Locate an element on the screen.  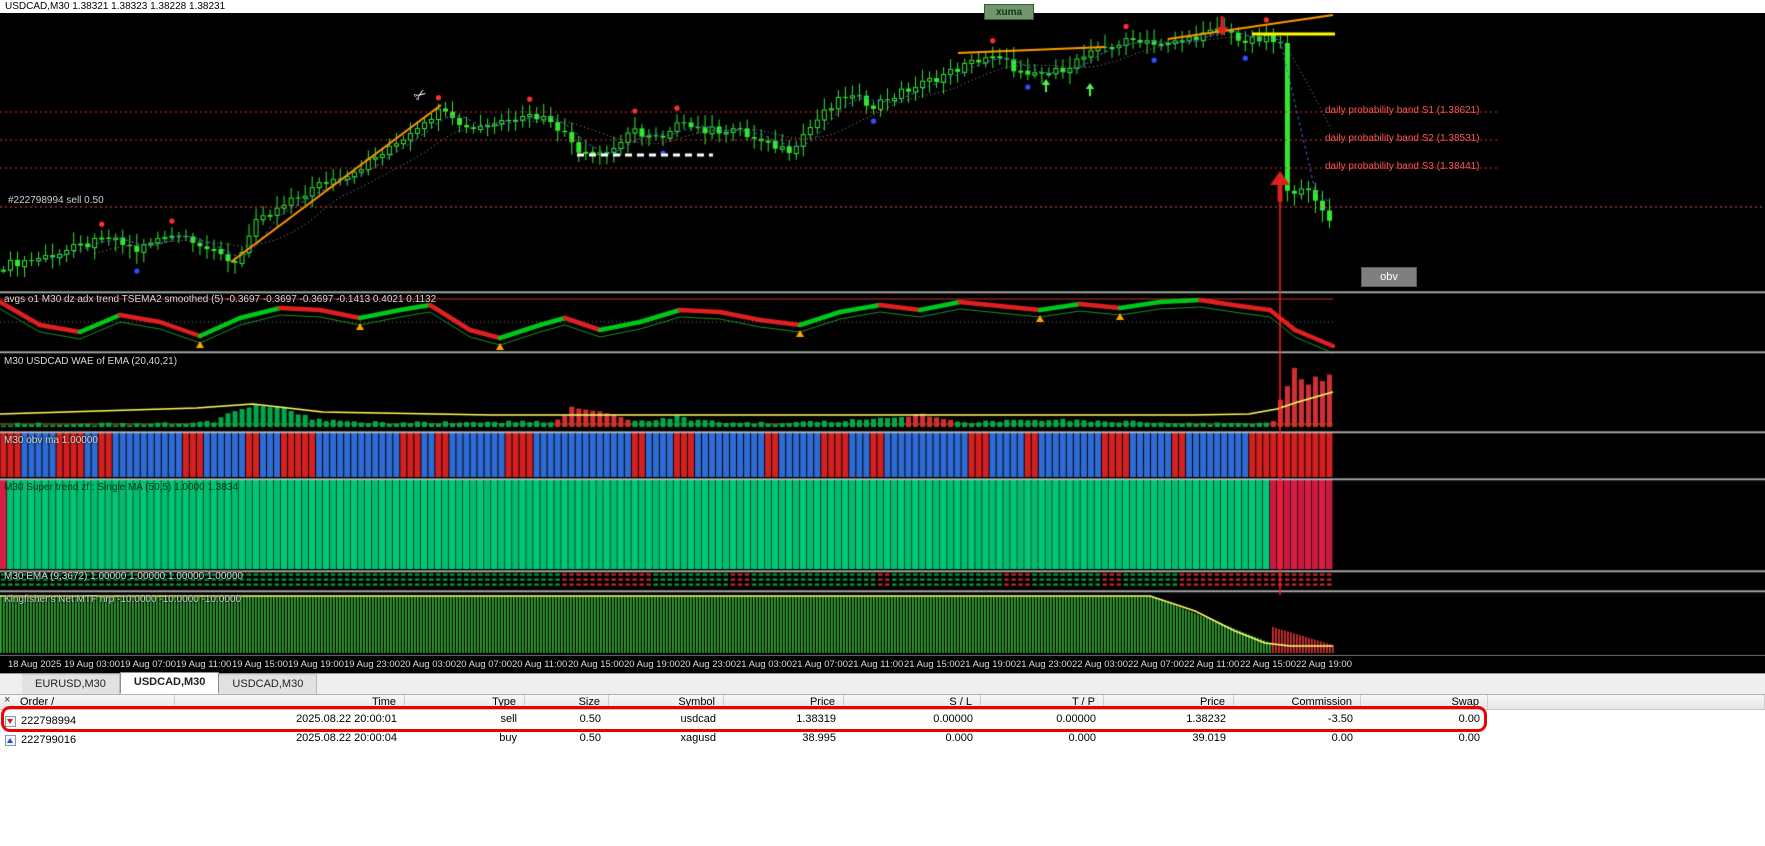
time-label: 21 Aug 19:00 is located at coordinates (988, 664).